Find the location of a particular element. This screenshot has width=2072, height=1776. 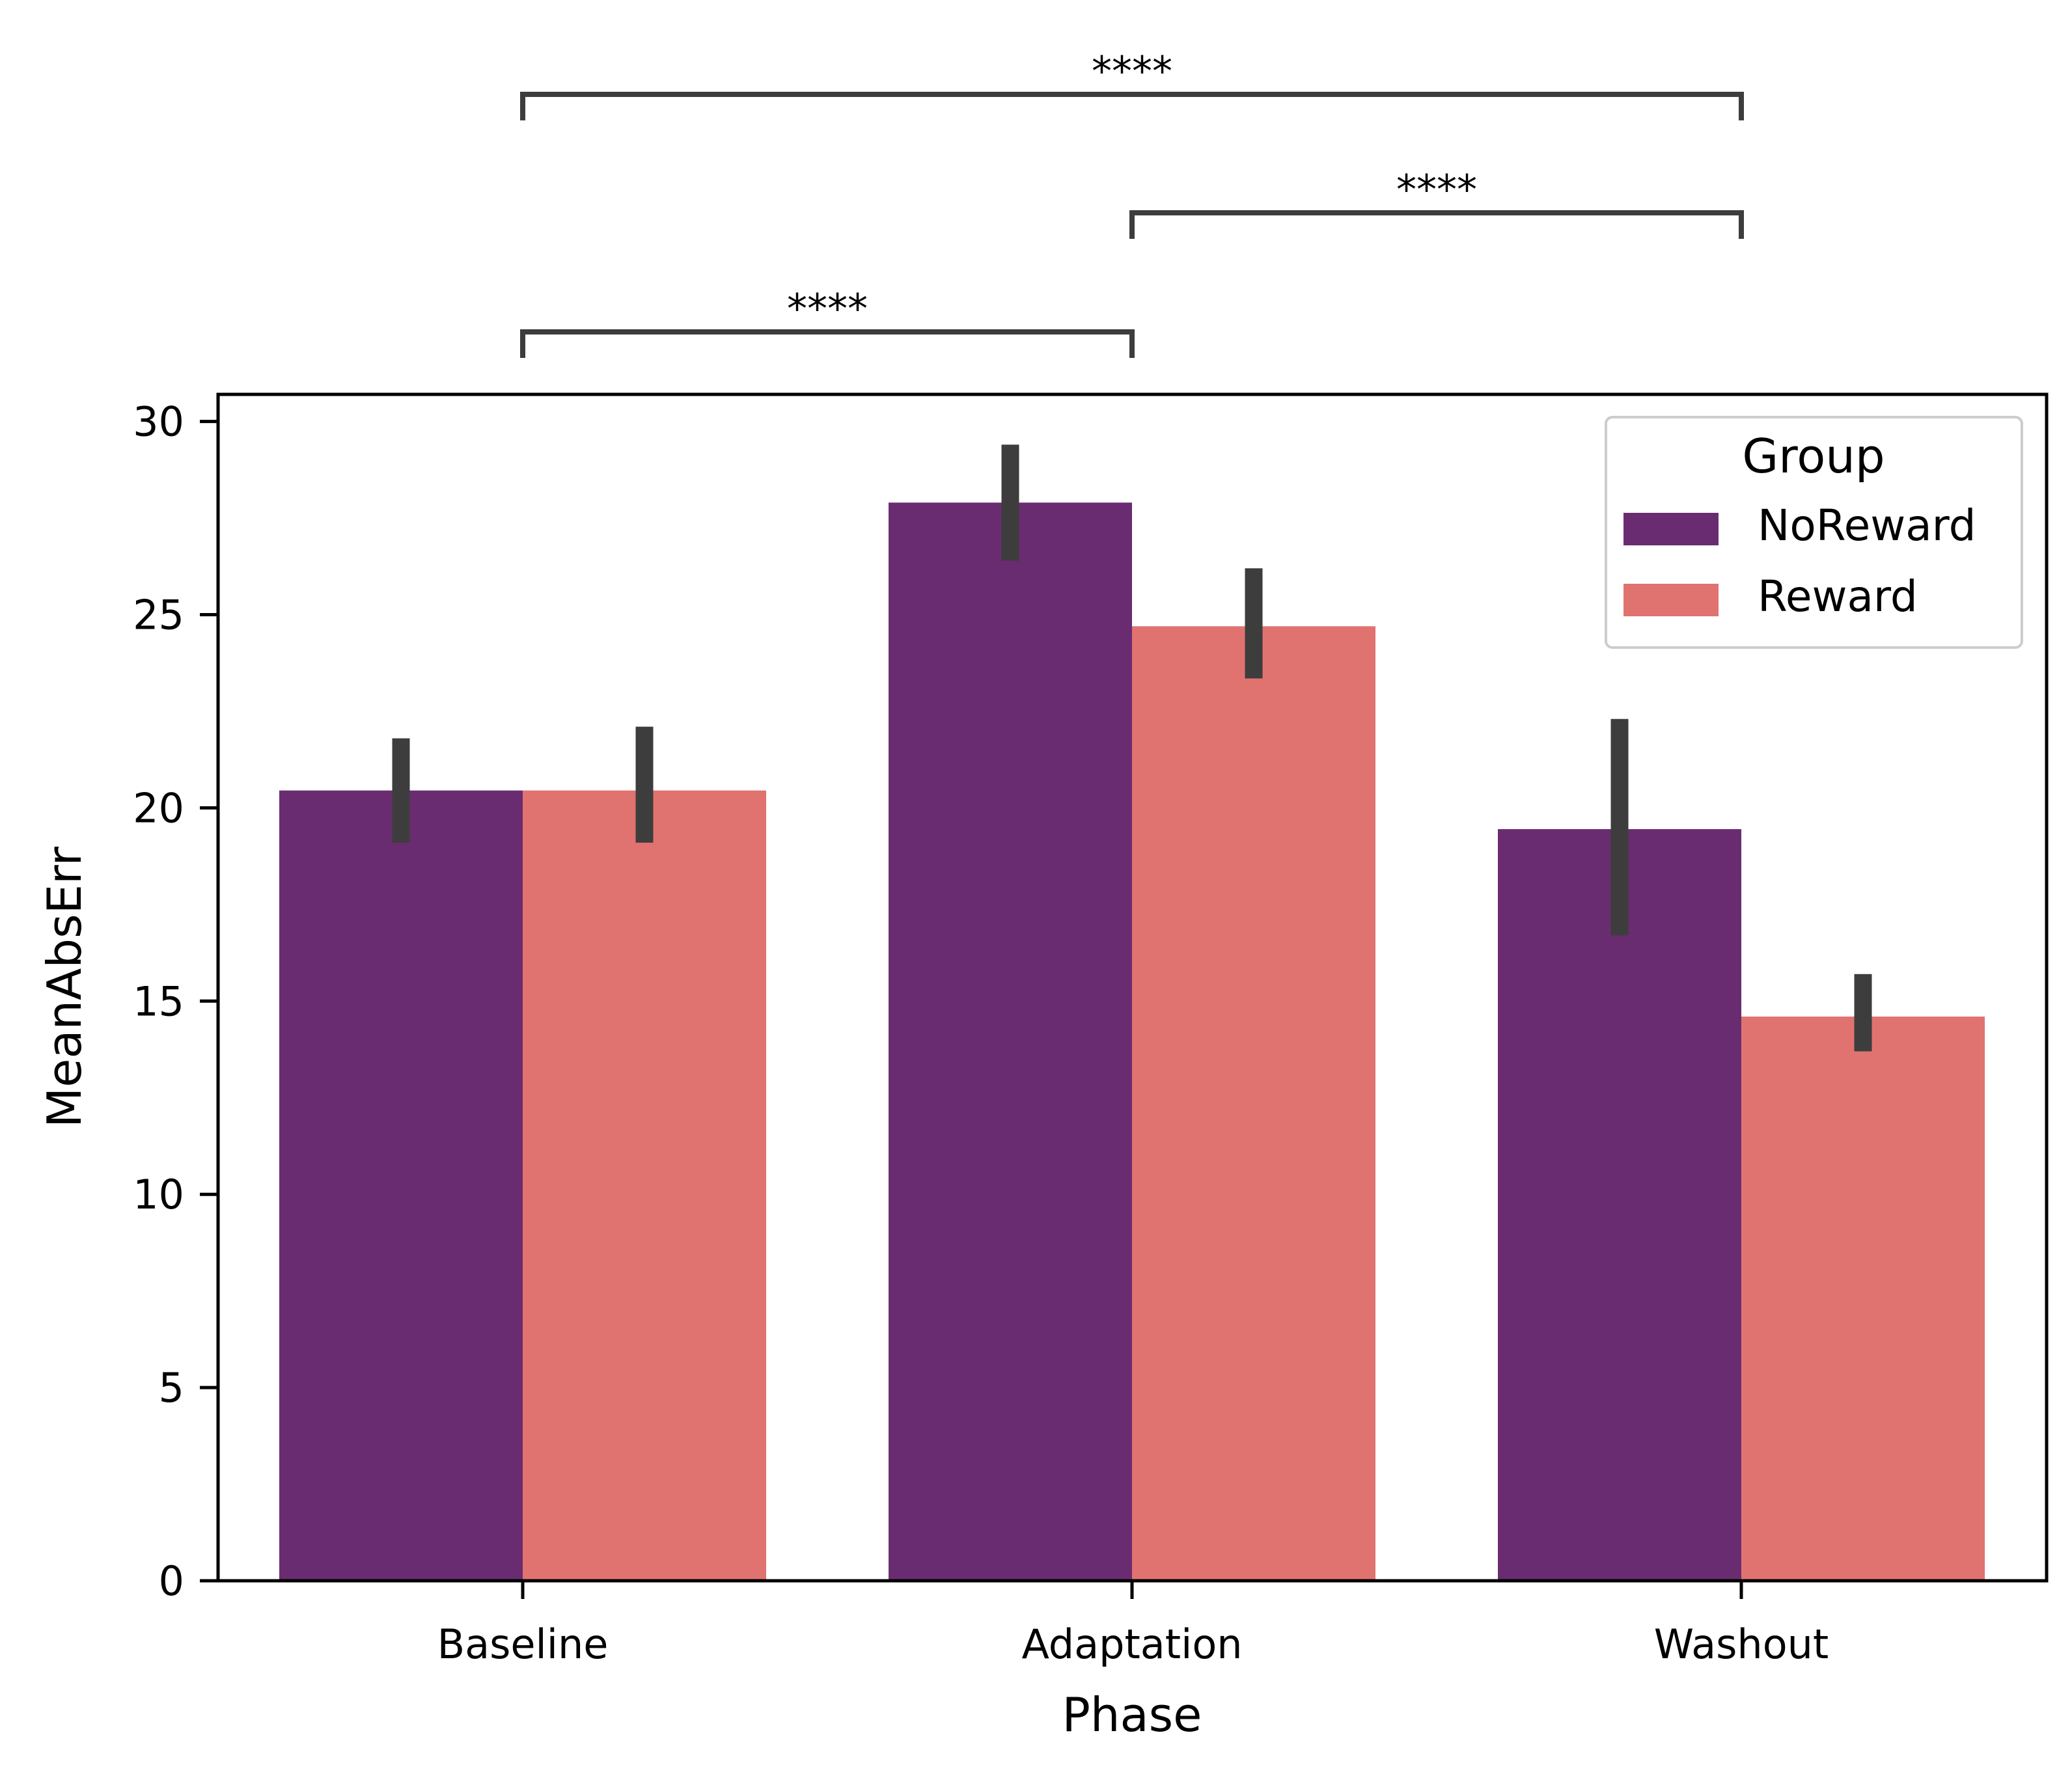

legend-swatch-reward is located at coordinates (1671, 600).